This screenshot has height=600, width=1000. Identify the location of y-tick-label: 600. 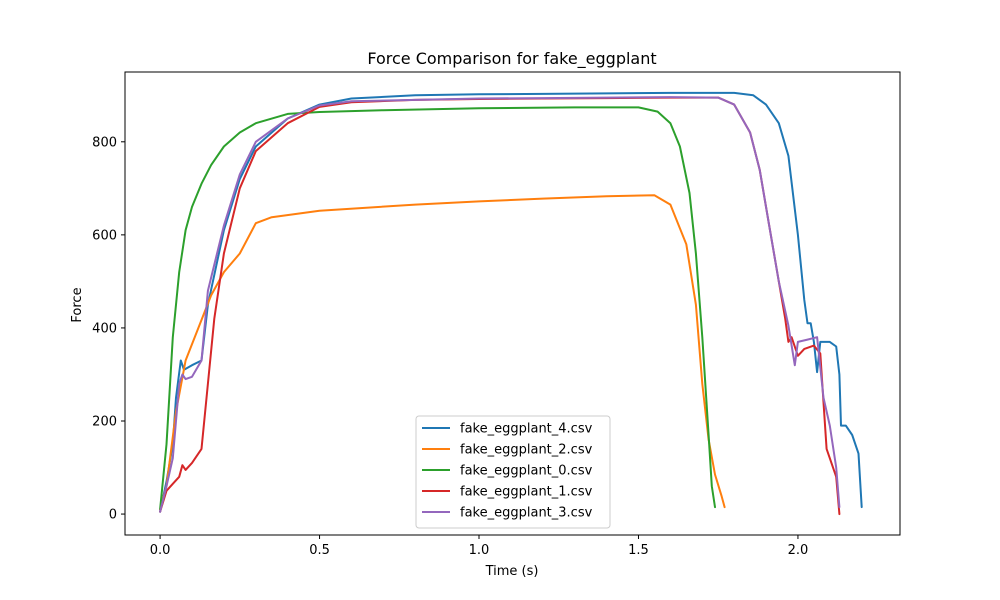
(104, 235).